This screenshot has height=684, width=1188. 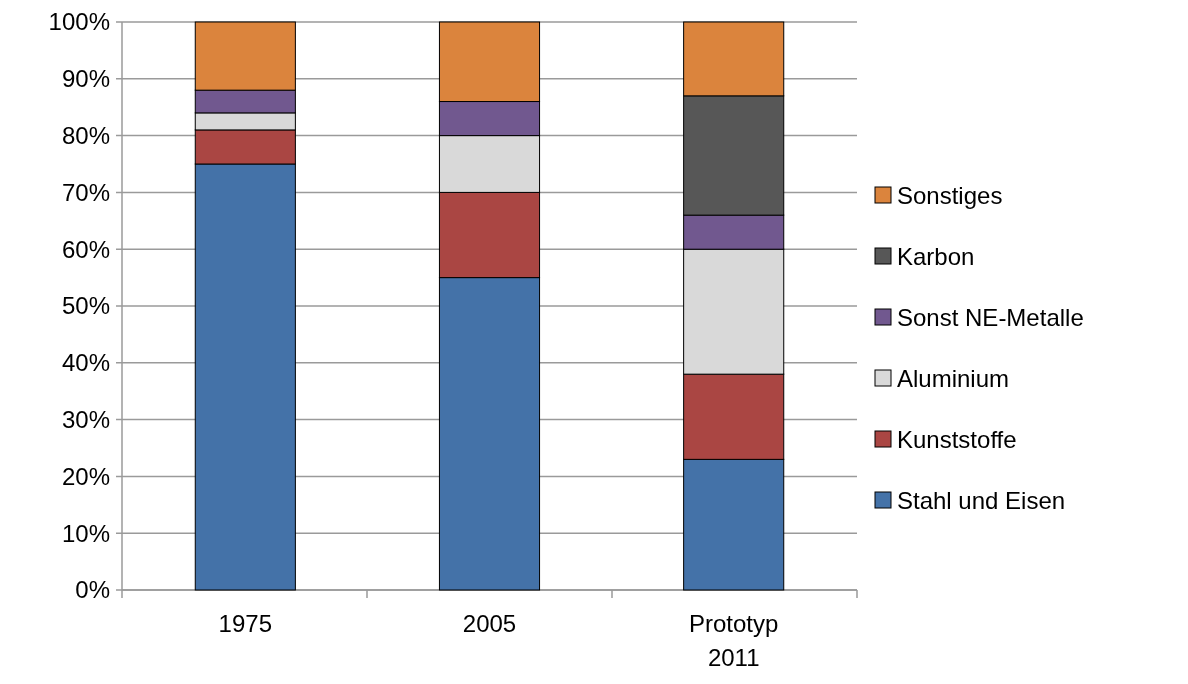 I want to click on legend-label: Karbon, so click(x=936, y=257).